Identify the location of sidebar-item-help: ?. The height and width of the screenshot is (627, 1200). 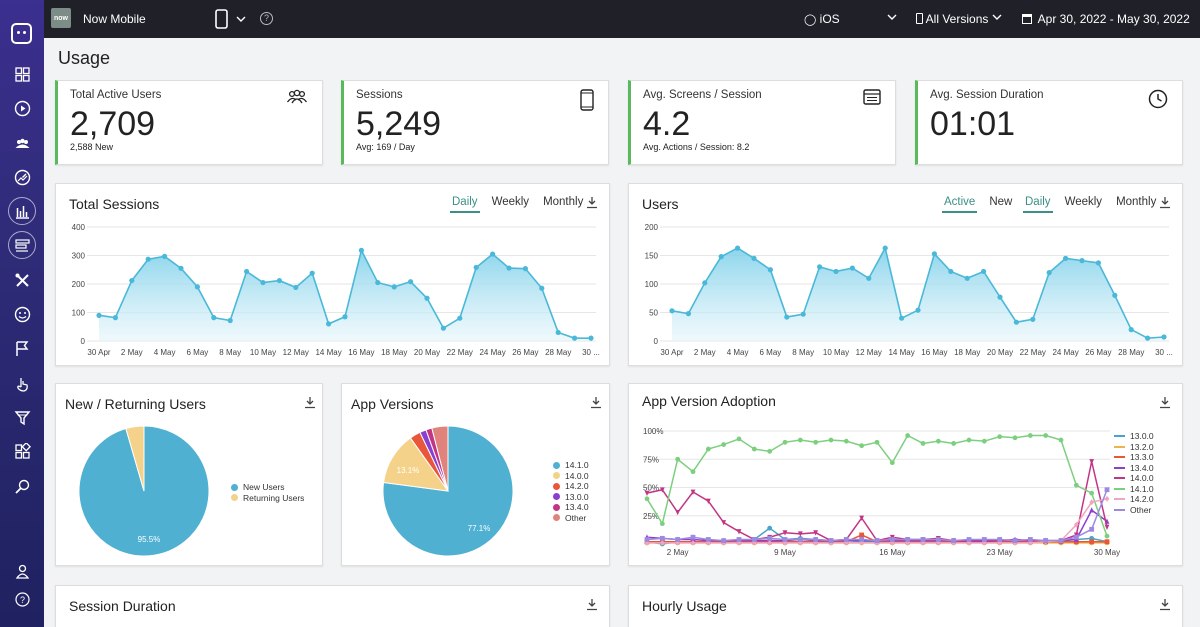
(22, 599).